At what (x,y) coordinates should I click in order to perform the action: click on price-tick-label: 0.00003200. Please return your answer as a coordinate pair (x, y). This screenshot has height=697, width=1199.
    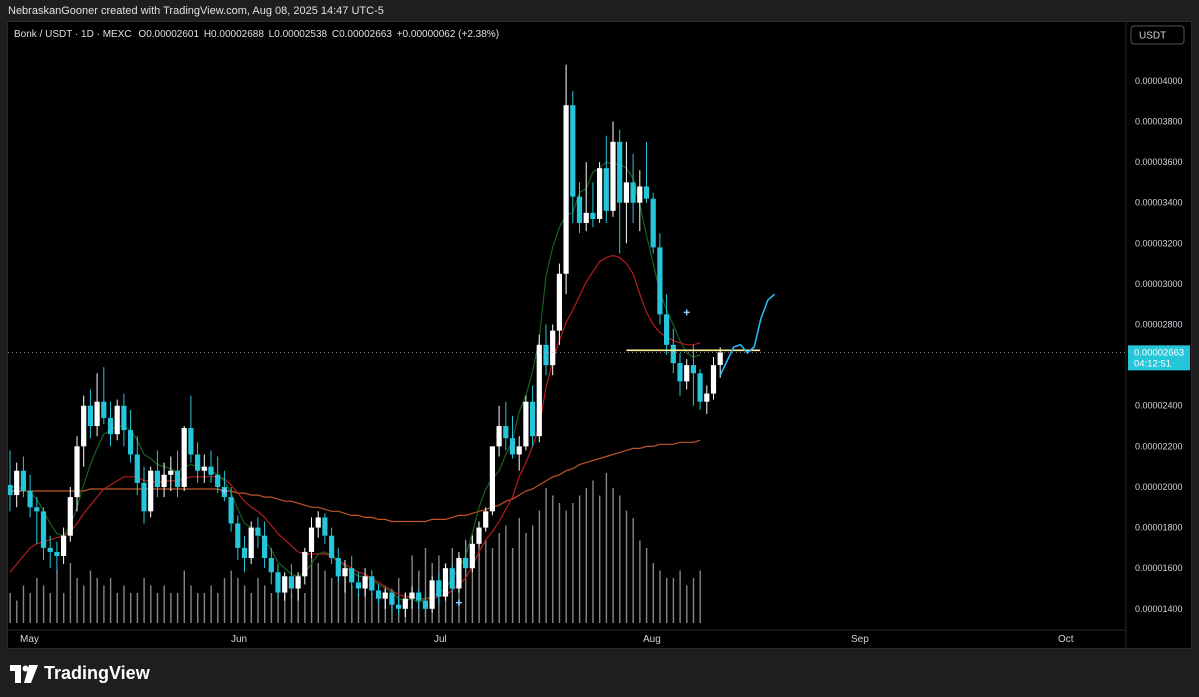
    Looking at the image, I should click on (1159, 243).